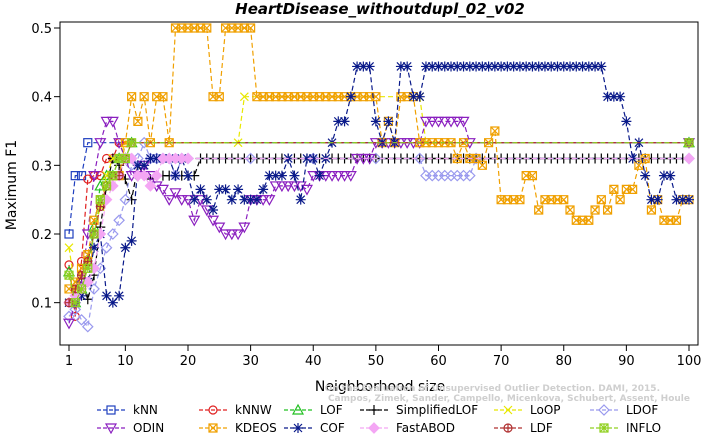  Describe the element at coordinates (253, 410) in the screenshot. I see `legend-label: kNNW` at that location.